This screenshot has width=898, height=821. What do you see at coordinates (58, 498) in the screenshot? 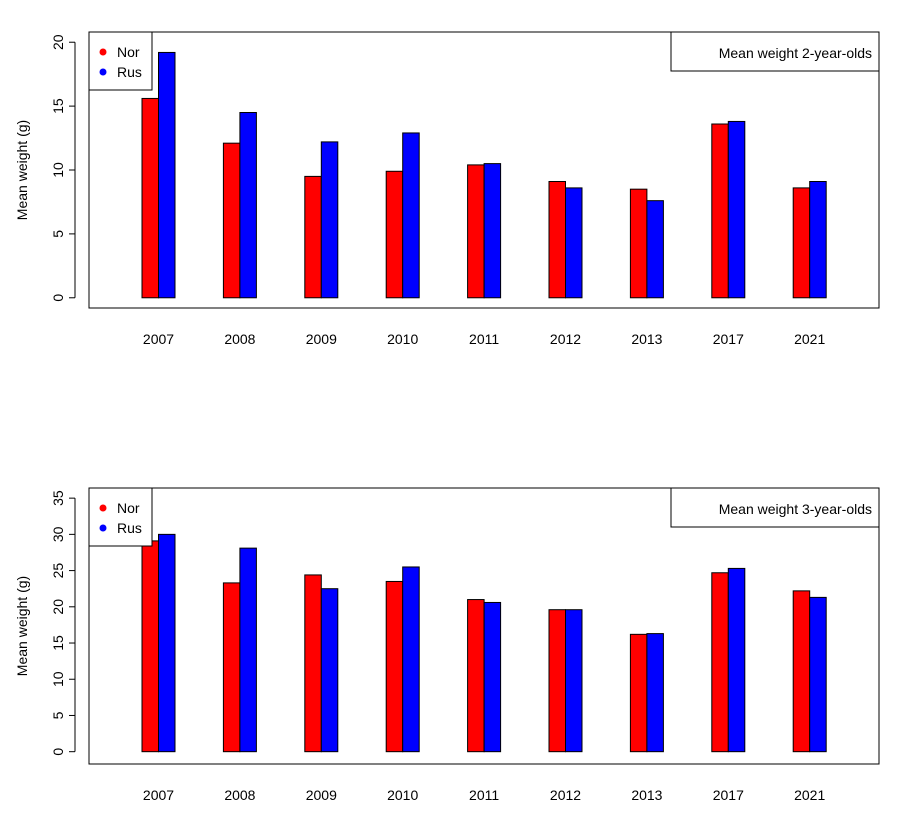
I see `y-tick-label: 35` at bounding box center [58, 498].